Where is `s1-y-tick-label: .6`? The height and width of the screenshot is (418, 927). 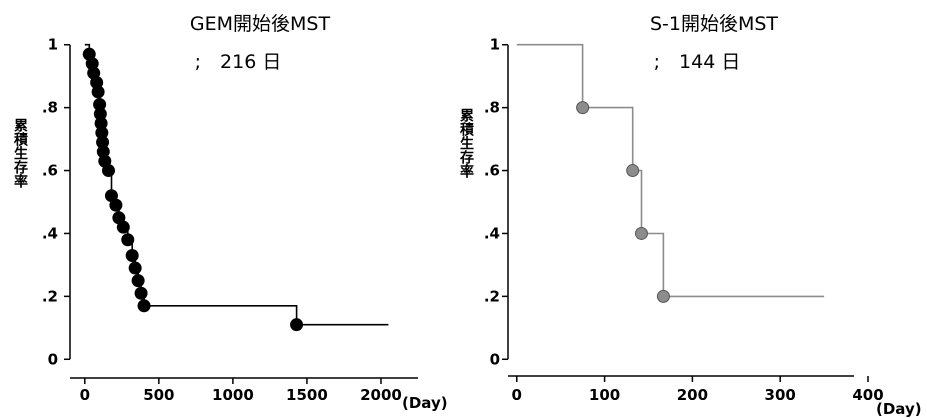 s1-y-tick-label: .6 is located at coordinates (492, 171).